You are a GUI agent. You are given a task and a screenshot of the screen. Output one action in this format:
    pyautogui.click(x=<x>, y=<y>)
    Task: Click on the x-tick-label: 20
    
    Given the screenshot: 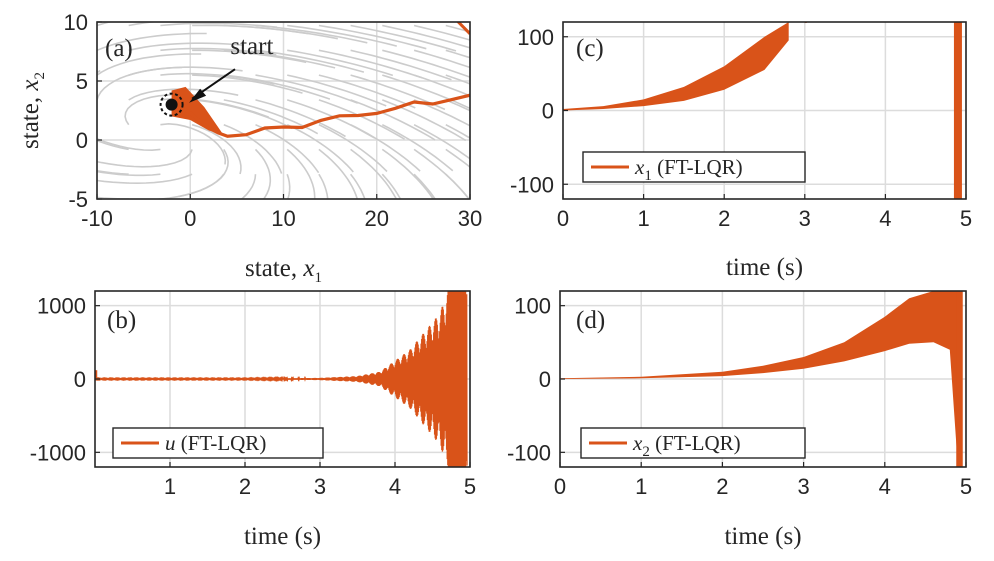 What is the action you would take?
    pyautogui.click(x=377, y=218)
    